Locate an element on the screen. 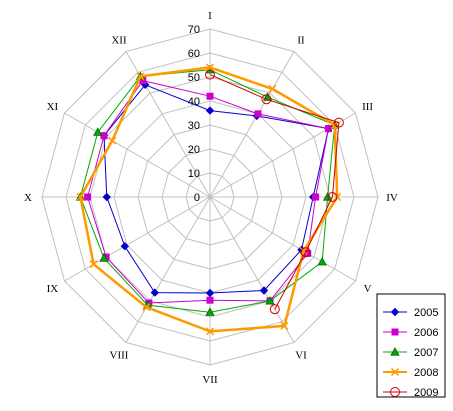 The height and width of the screenshot is (411, 453). category-label: VI is located at coordinates (301, 356).